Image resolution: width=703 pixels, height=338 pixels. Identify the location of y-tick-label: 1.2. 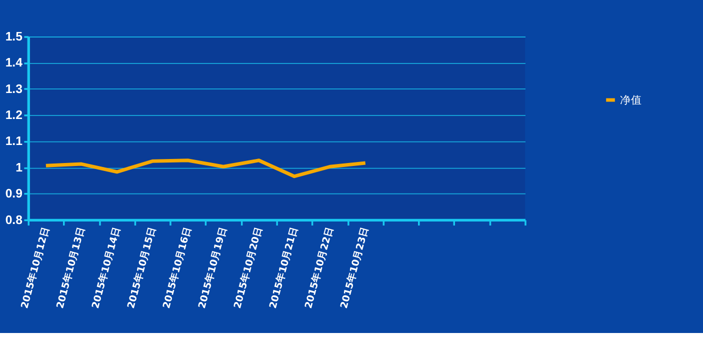
(14, 115).